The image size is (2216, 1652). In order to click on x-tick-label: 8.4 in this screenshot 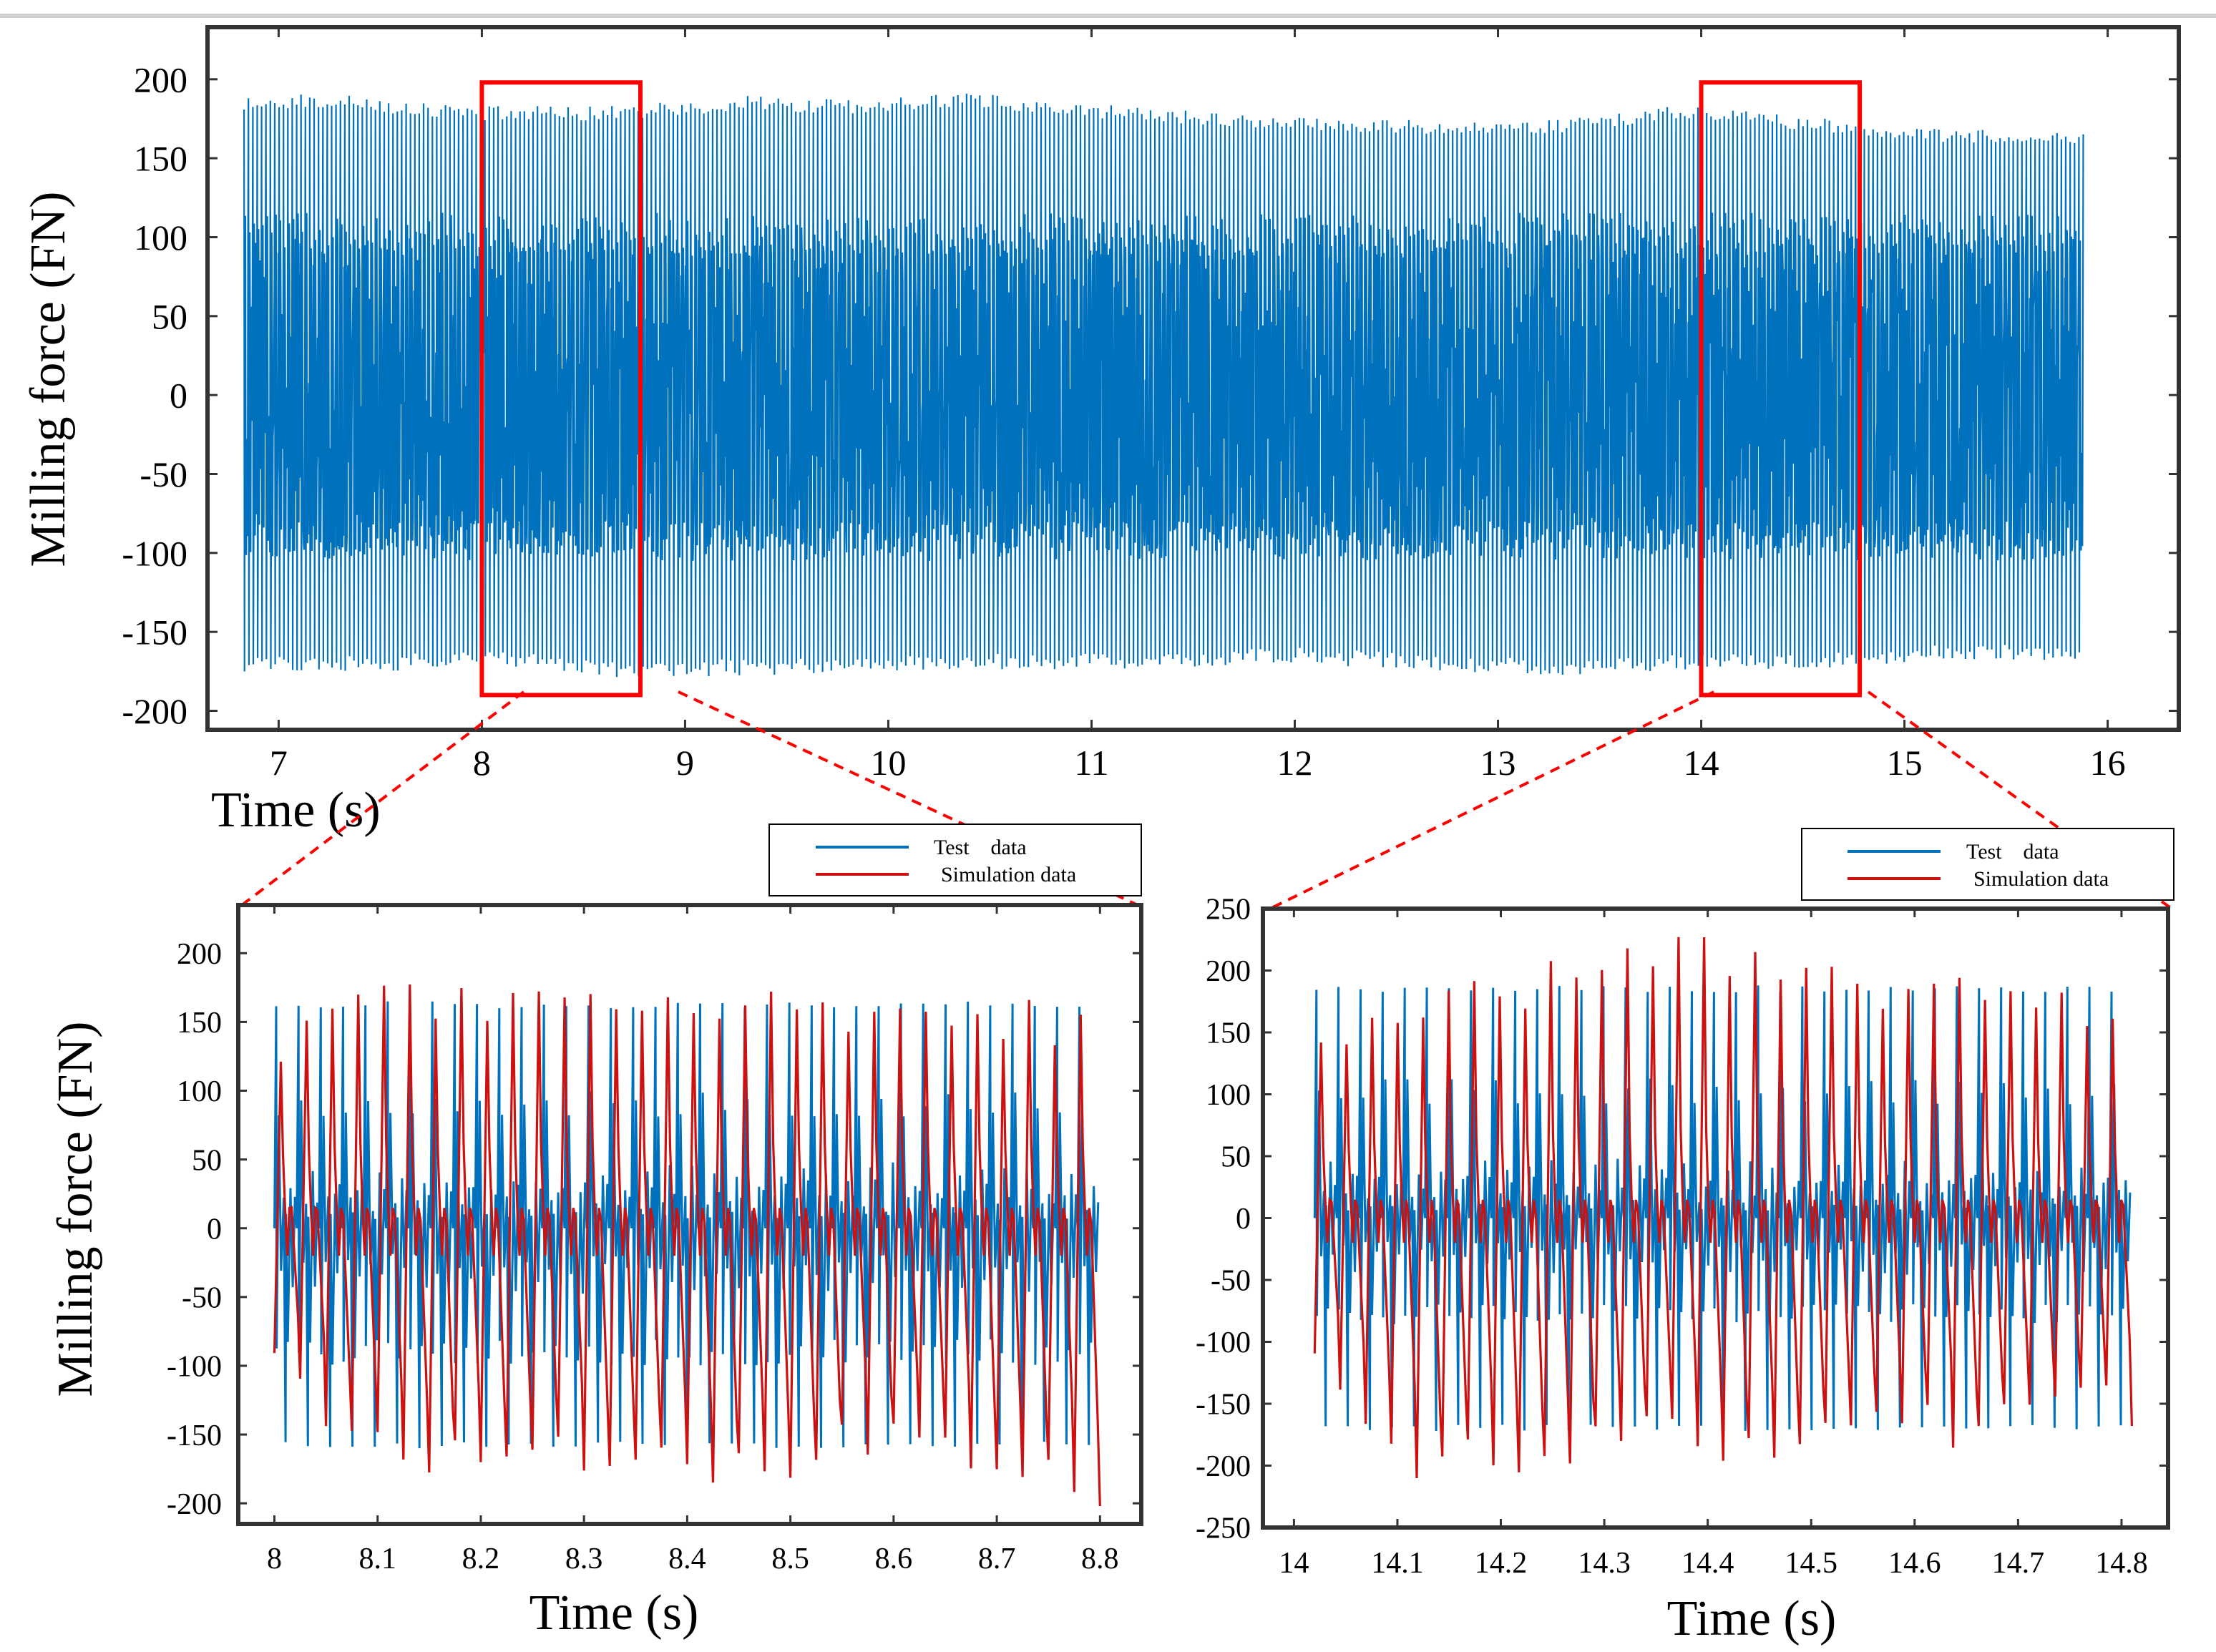, I will do `click(687, 1559)`.